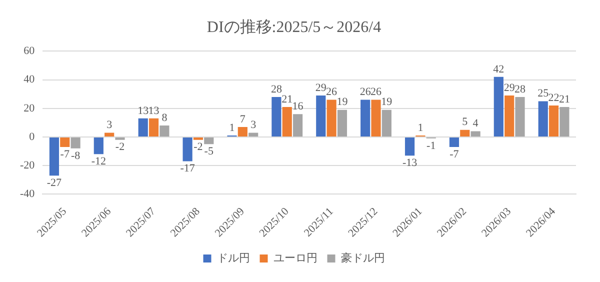 Image resolution: width=600 pixels, height=282 pixels. What do you see at coordinates (30, 80) in the screenshot?
I see `y-tick-label: 40` at bounding box center [30, 80].